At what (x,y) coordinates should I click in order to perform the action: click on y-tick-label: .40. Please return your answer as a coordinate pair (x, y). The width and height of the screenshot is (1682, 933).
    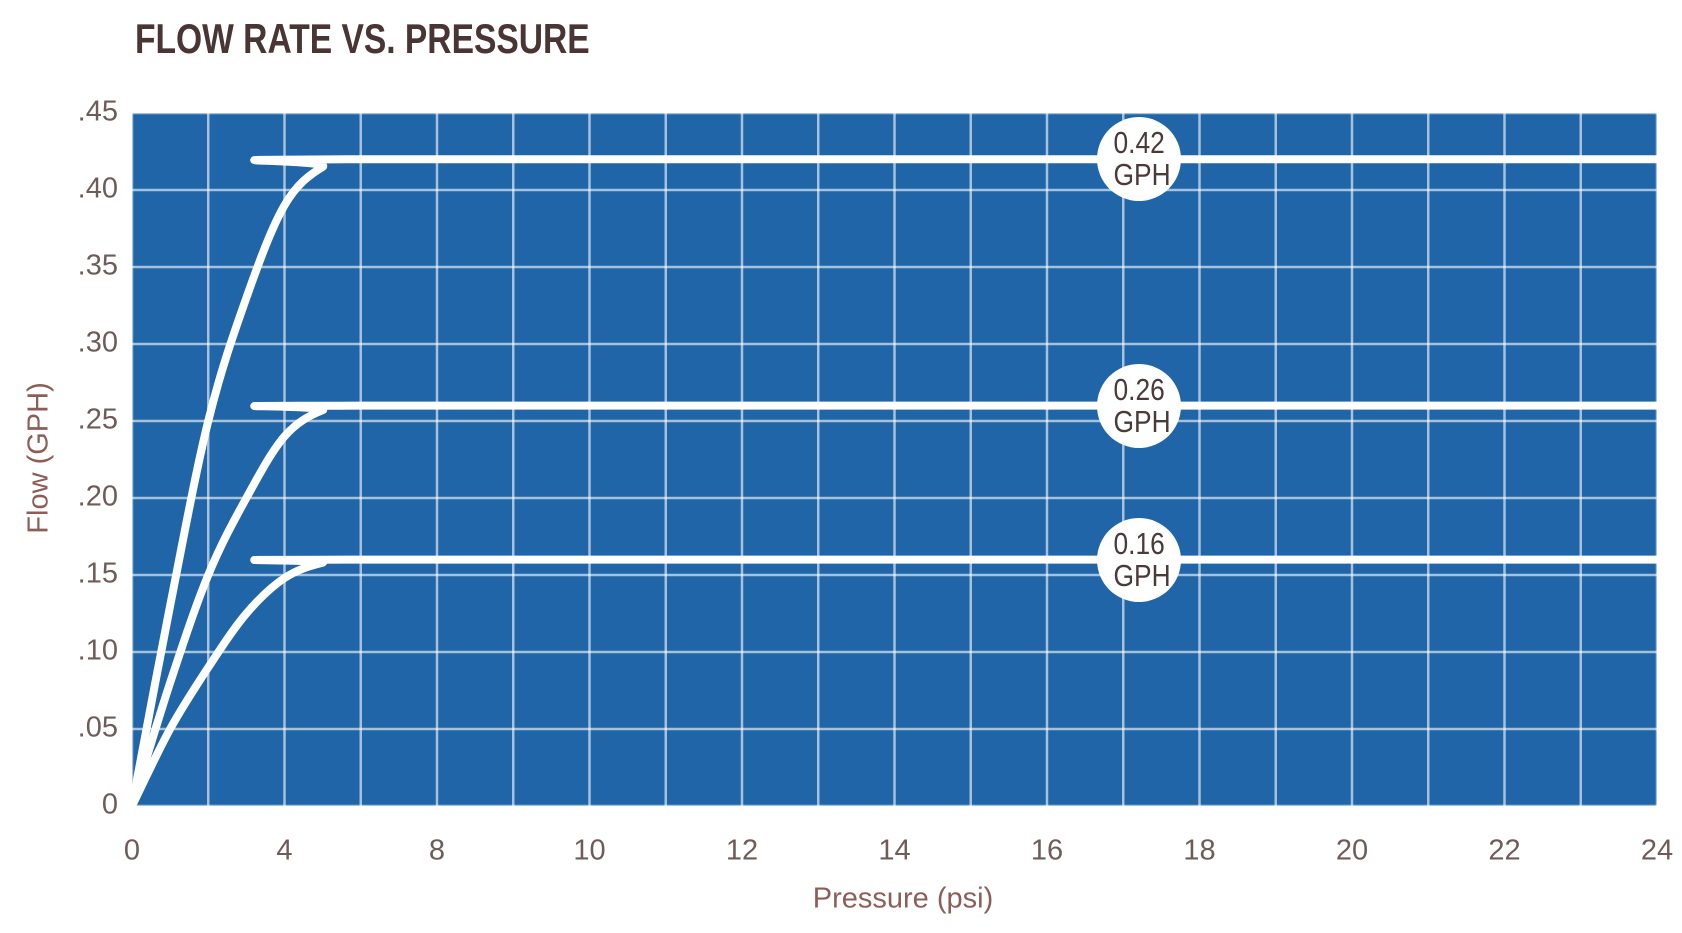
    Looking at the image, I should click on (98, 189).